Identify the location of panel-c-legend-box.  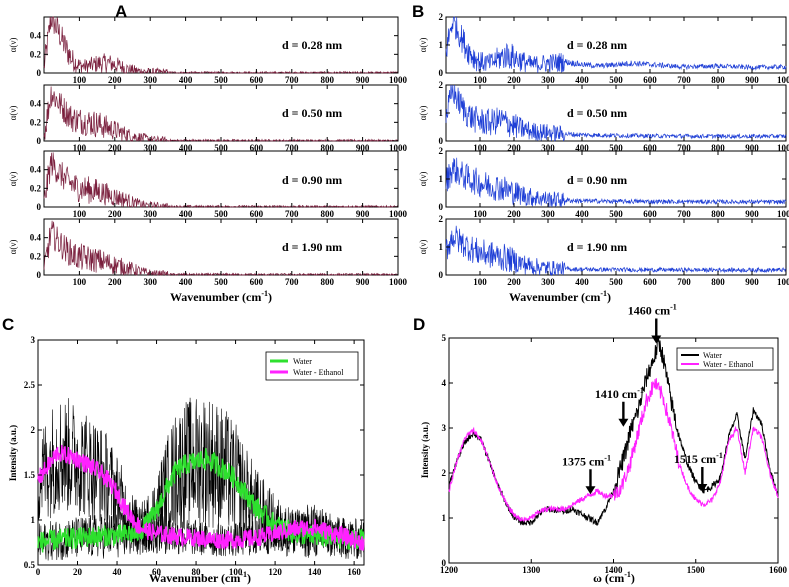
(312, 366).